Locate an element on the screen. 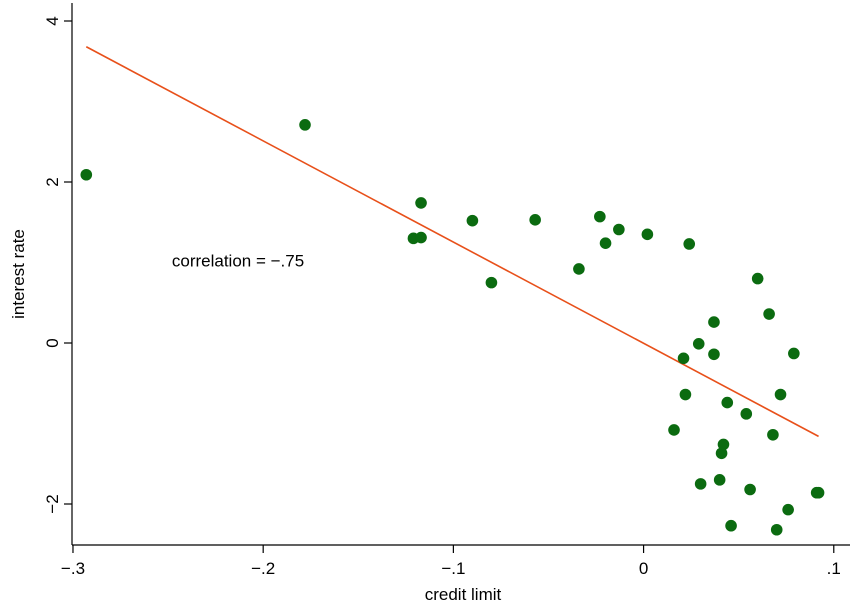  y-tick-label: −2 is located at coordinates (52, 503).